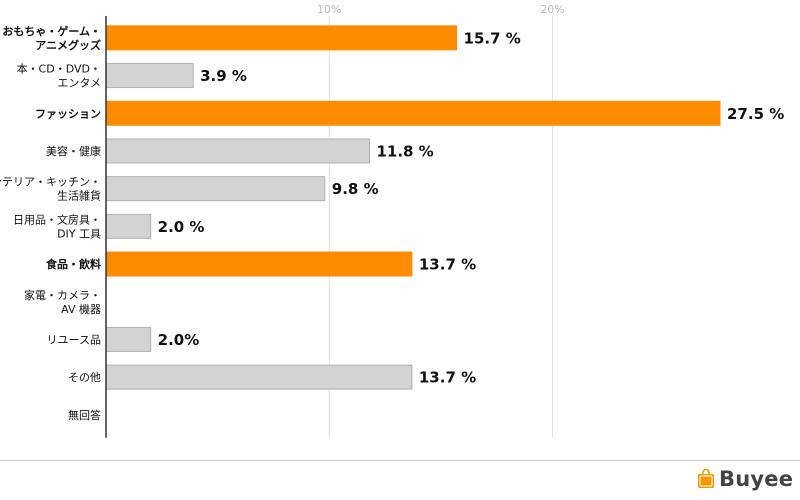 The image size is (800, 500). What do you see at coordinates (179, 340) in the screenshot?
I see `data-label: 2.0%` at bounding box center [179, 340].